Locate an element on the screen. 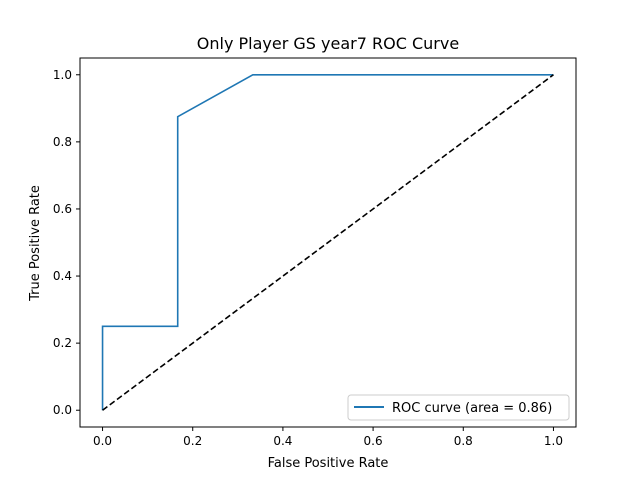  legend: ROC curve (area = 0.86) is located at coordinates (458, 407).